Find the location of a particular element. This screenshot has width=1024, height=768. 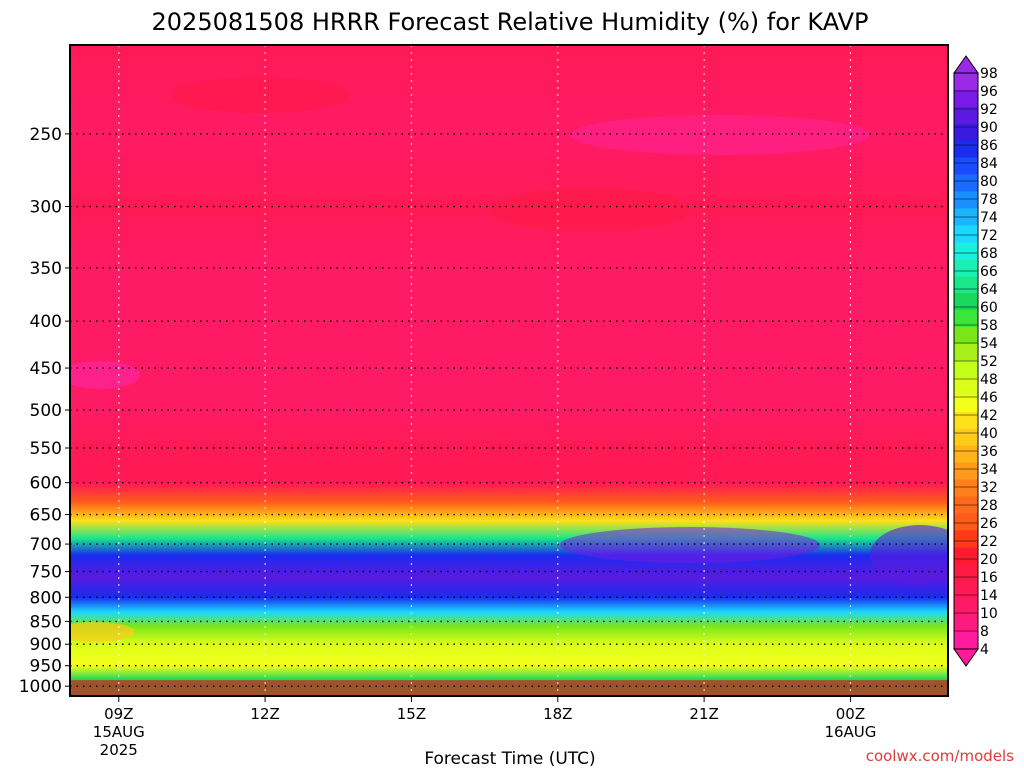

ground-layer is located at coordinates (509, 688).